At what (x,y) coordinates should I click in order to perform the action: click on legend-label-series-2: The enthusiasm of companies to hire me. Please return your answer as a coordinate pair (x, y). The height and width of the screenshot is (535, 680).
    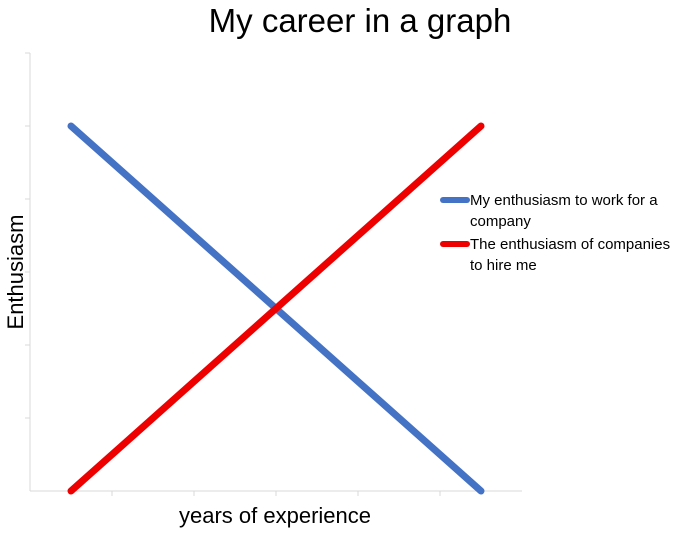
    Looking at the image, I should click on (570, 255).